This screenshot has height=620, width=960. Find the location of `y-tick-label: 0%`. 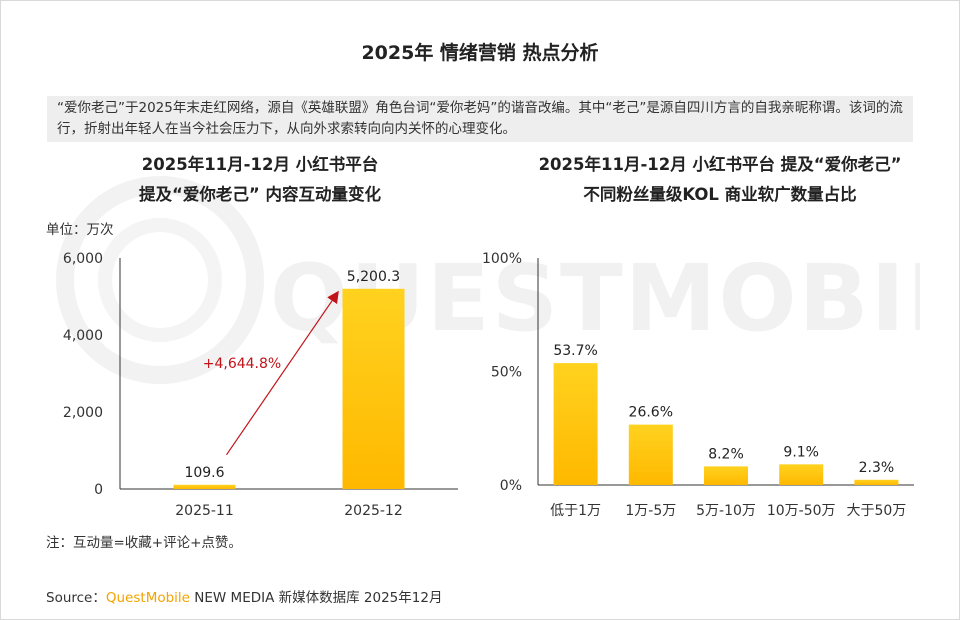

y-tick-label: 0% is located at coordinates (511, 486).